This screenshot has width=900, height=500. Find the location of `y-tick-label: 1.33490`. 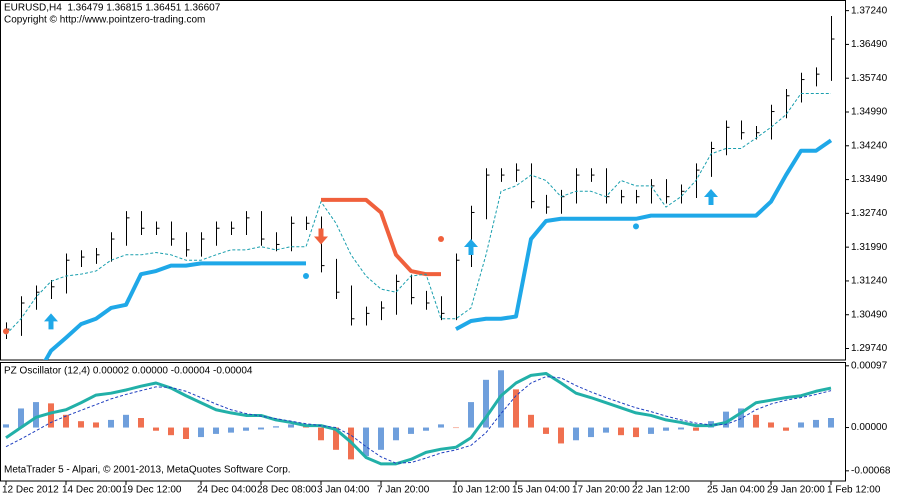

y-tick-label: 1.33490 is located at coordinates (869, 179).